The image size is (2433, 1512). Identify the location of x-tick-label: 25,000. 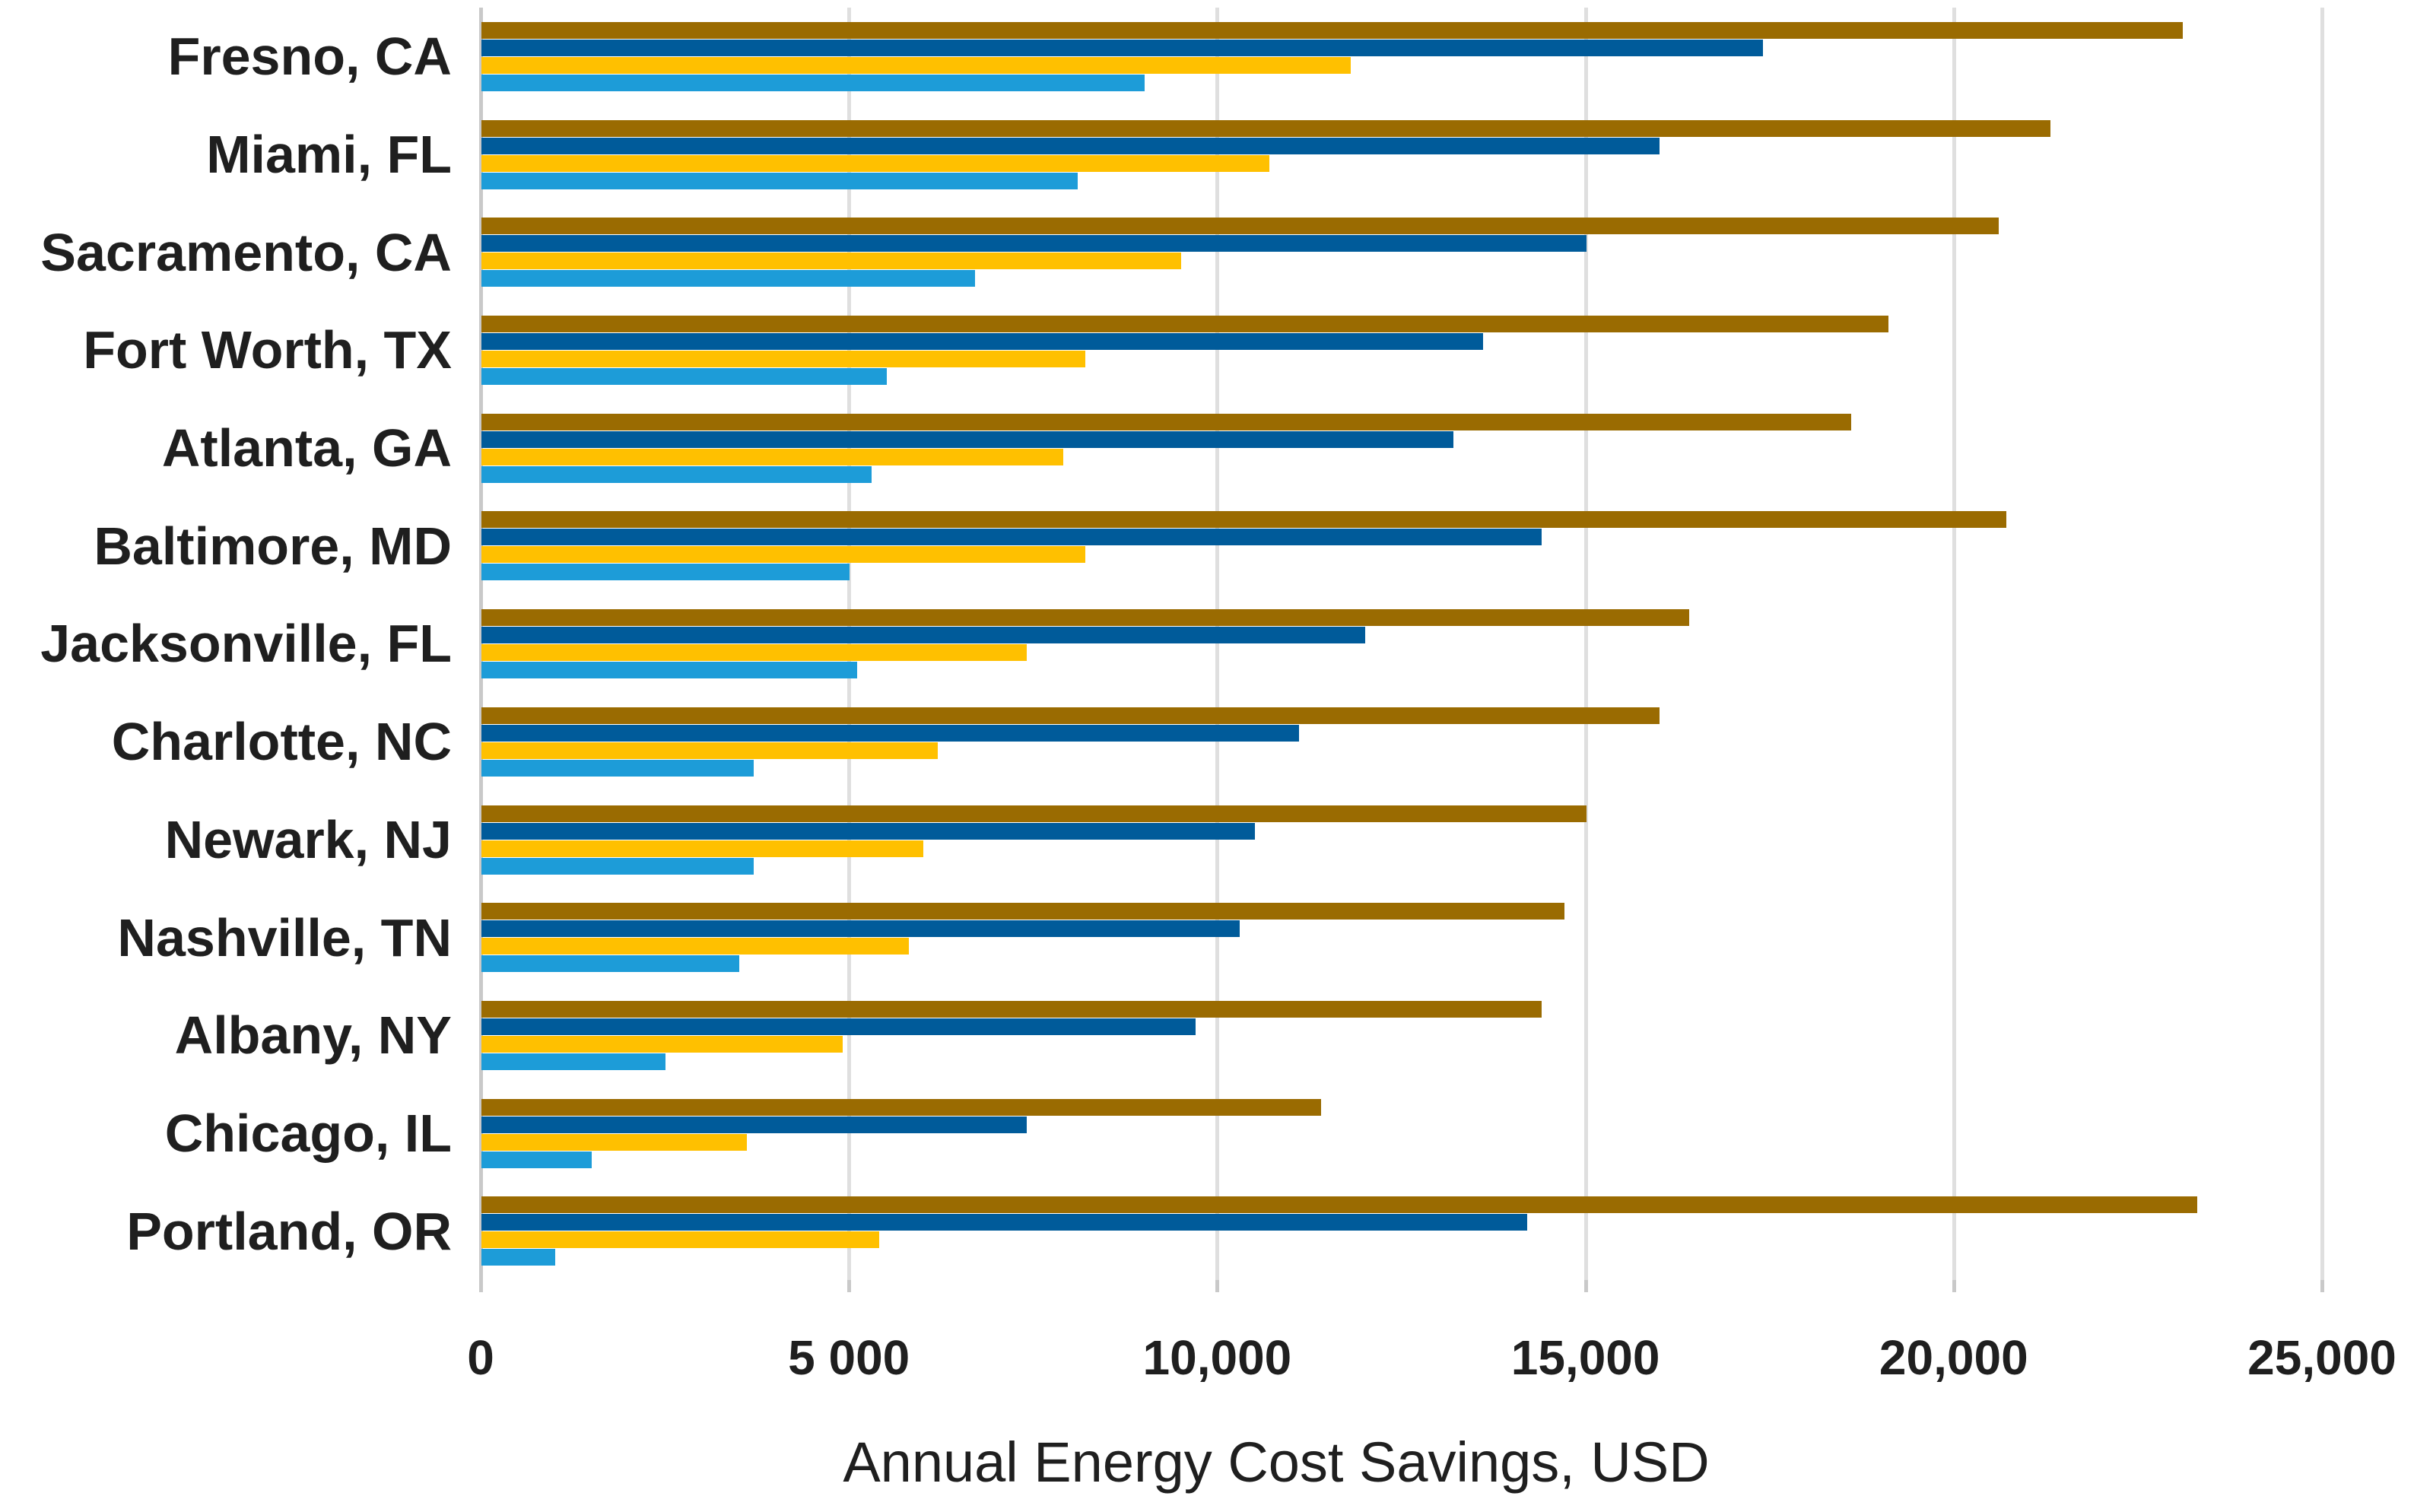
(2321, 1358).